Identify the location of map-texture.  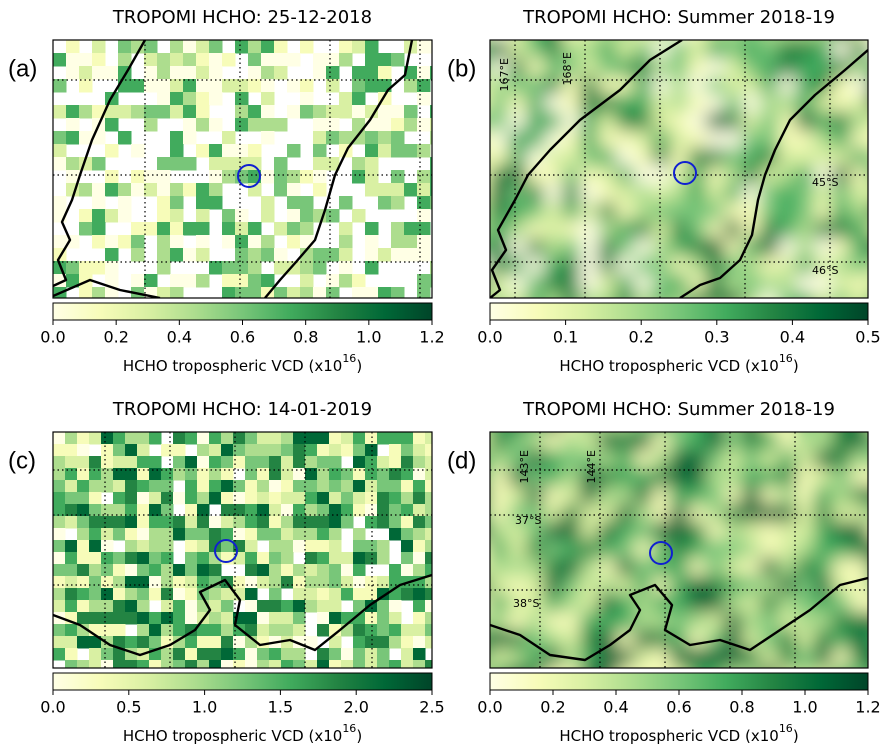
(687, 550).